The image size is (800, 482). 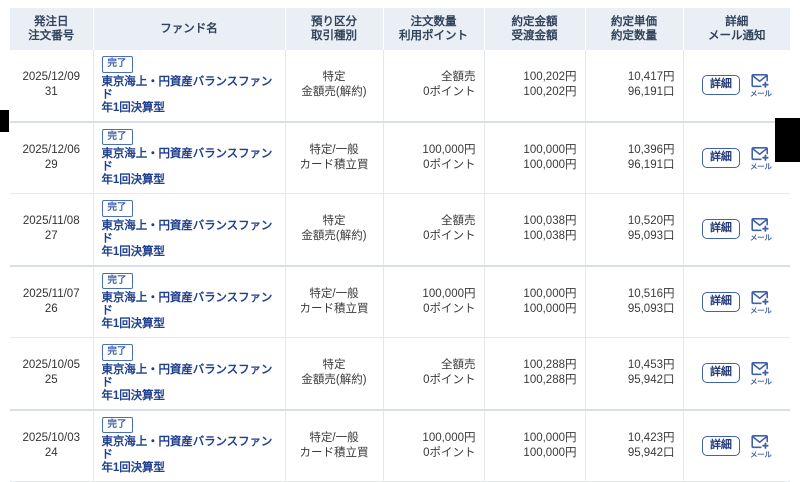 I want to click on contract-price-value: 10,453円, so click(x=651, y=365).